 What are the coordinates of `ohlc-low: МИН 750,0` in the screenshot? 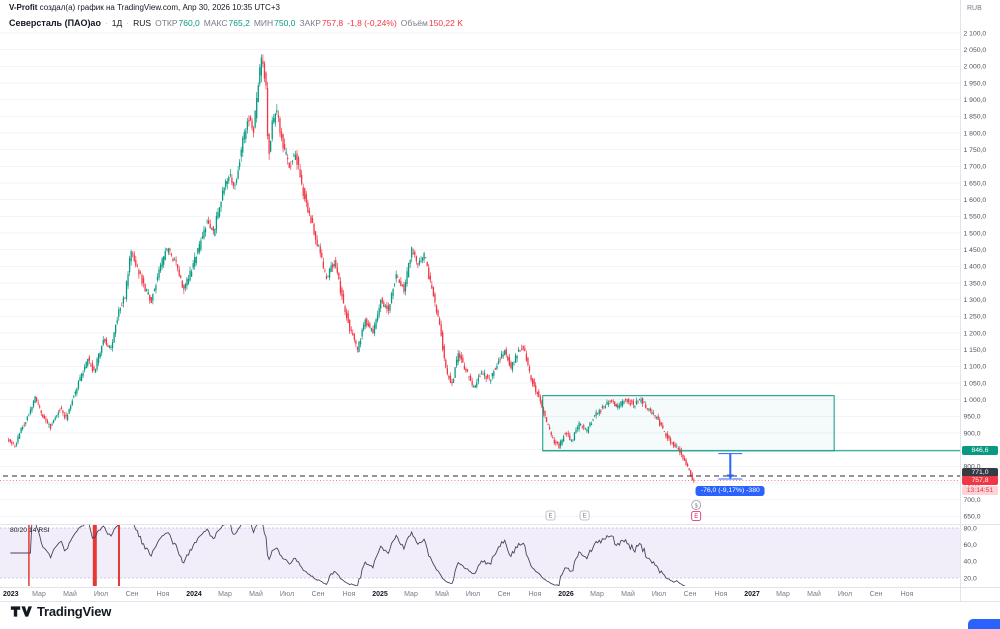 It's located at (274, 23).